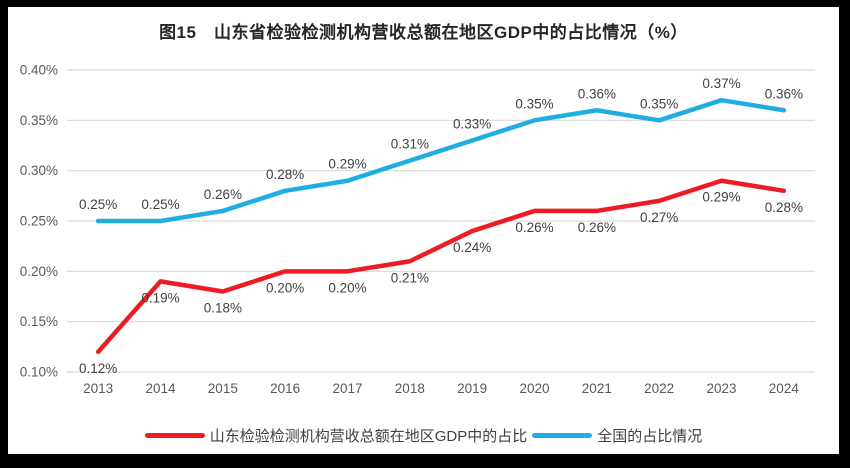 The height and width of the screenshot is (468, 850). What do you see at coordinates (784, 388) in the screenshot?
I see `x-axis-tick-label: 2024` at bounding box center [784, 388].